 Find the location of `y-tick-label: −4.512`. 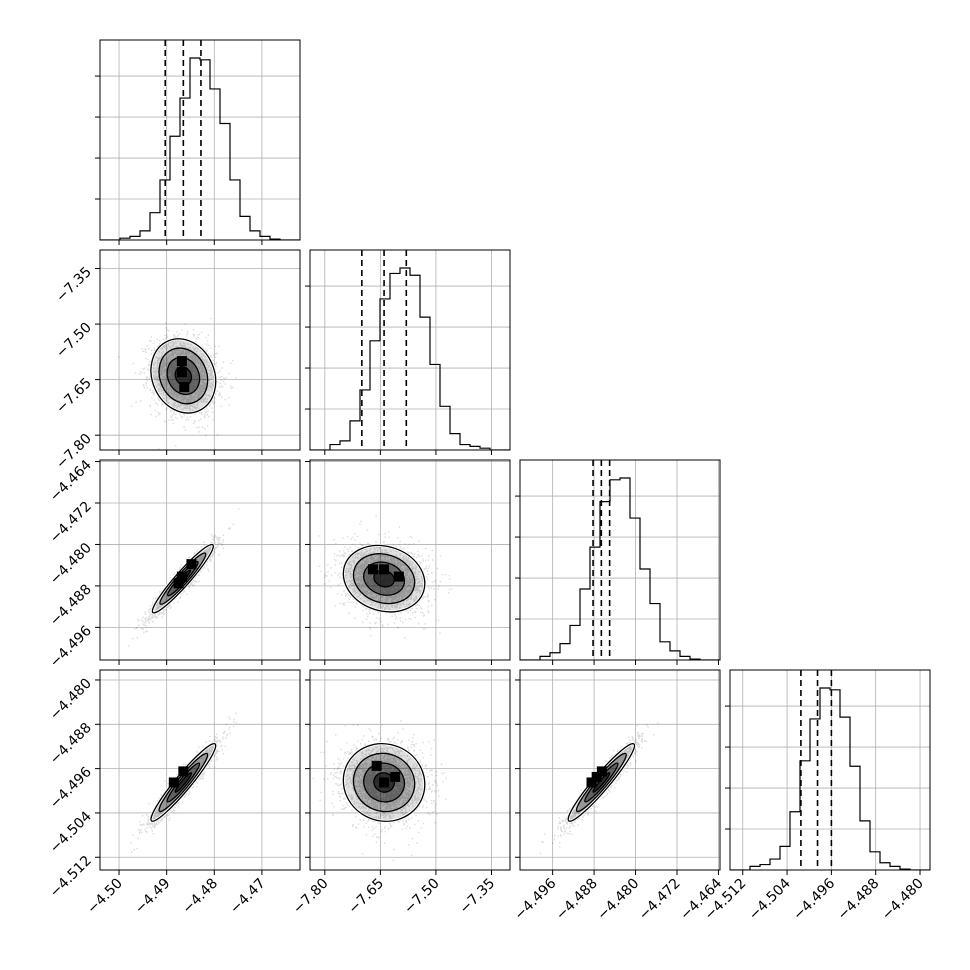

y-tick-label: −4.512 is located at coordinates (71, 877).